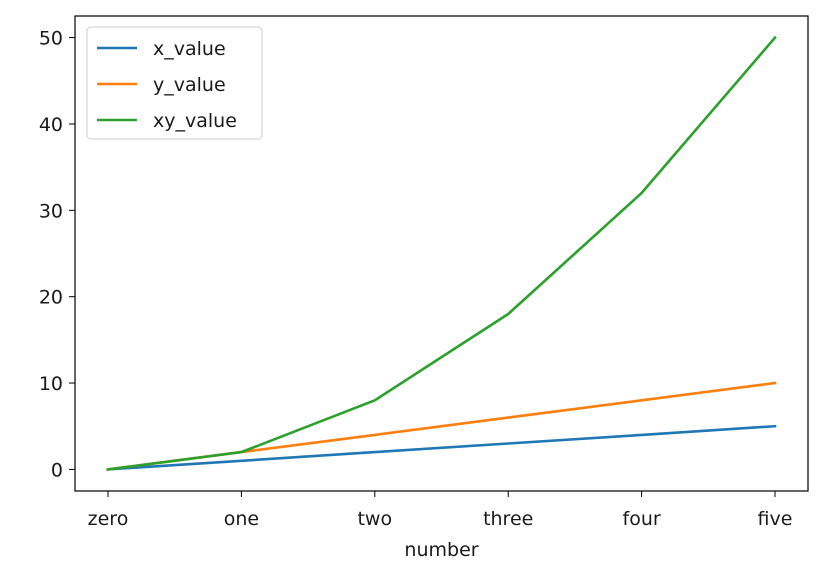 The image size is (832, 575). I want to click on x-tick-label: zero, so click(108, 519).